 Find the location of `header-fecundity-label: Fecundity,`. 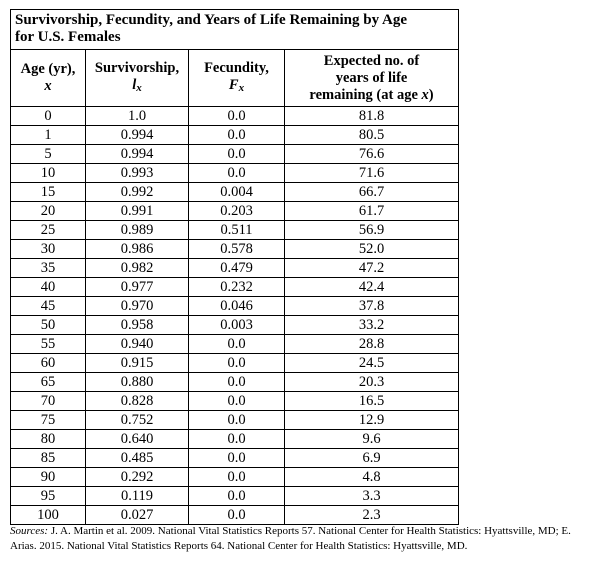

header-fecundity-label: Fecundity, is located at coordinates (236, 67).